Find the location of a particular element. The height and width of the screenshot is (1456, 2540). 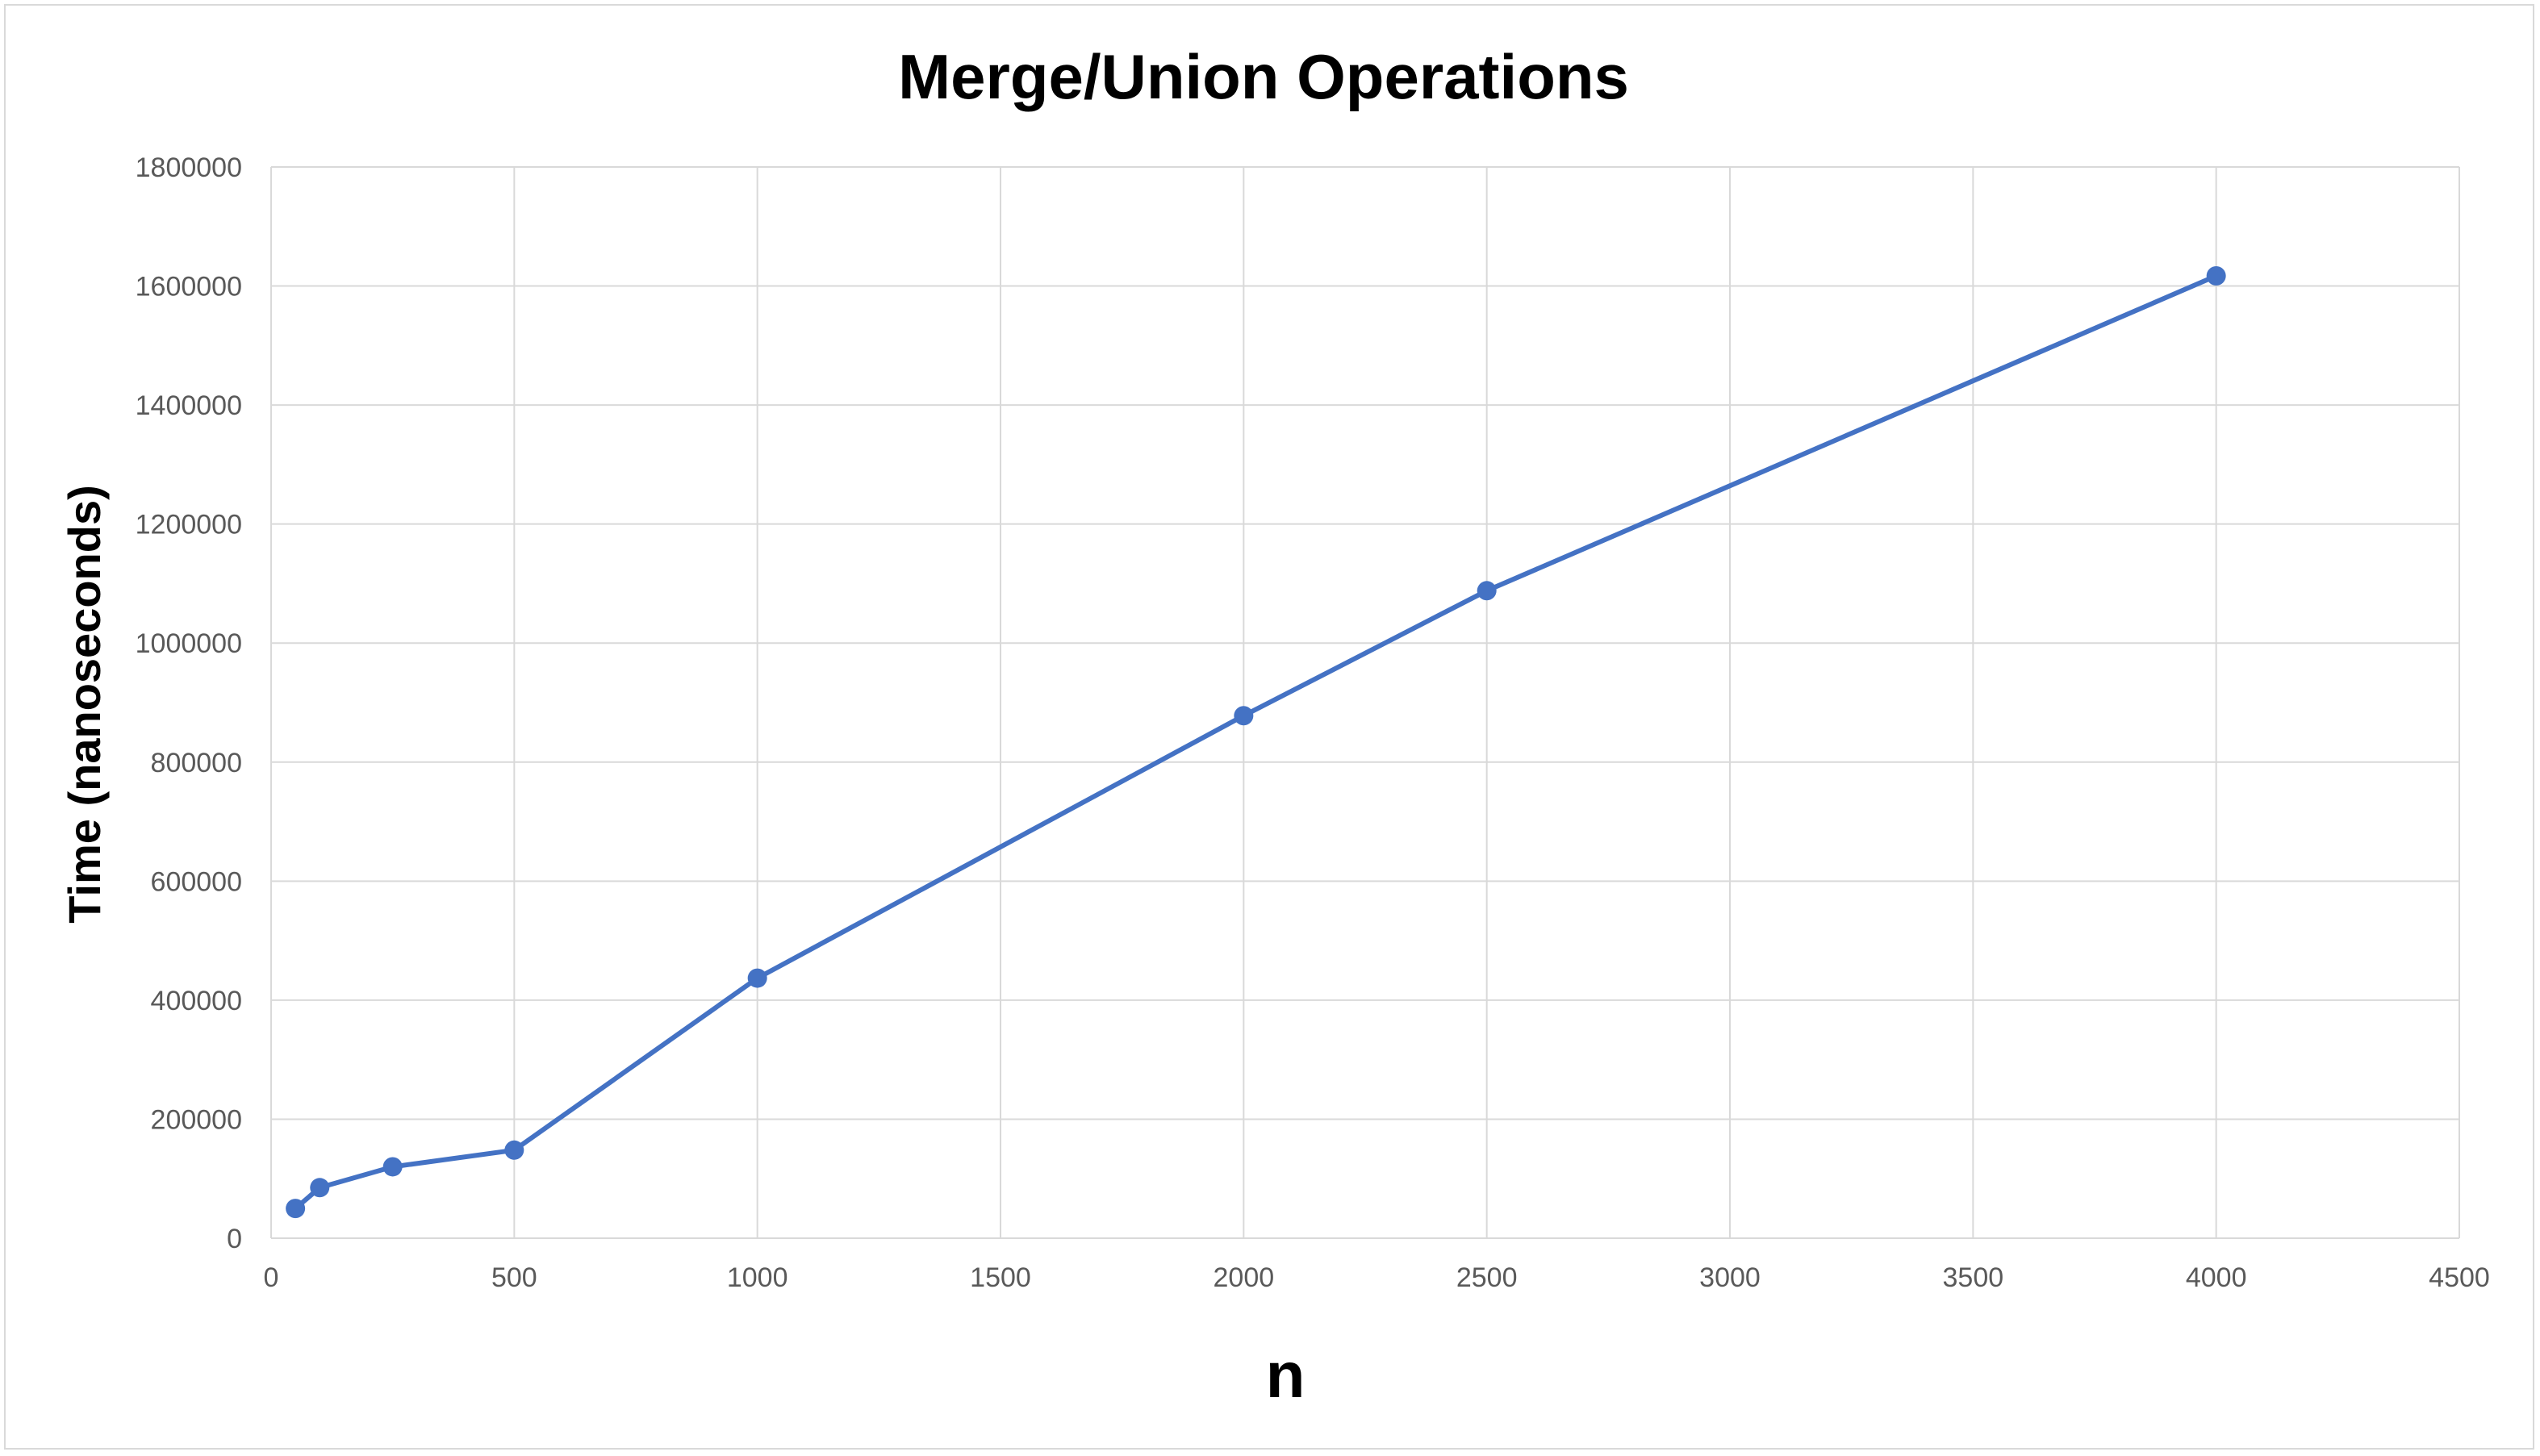

x-tick-label: 1000 is located at coordinates (757, 1278).